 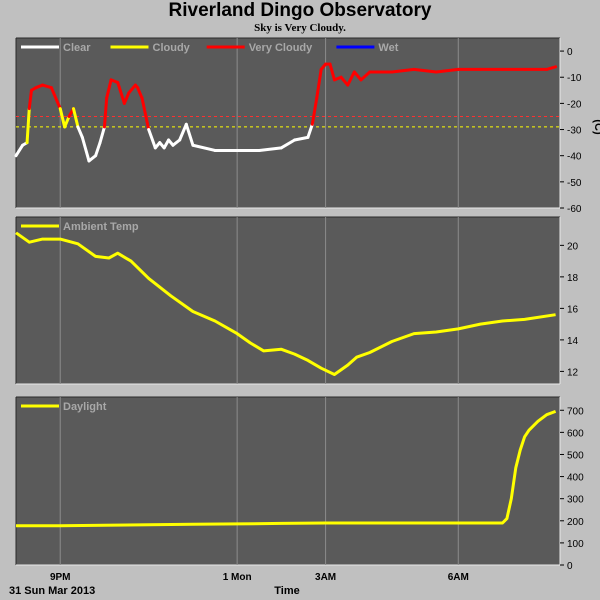 I want to click on x-tick-label: 9PM, so click(x=60, y=577).